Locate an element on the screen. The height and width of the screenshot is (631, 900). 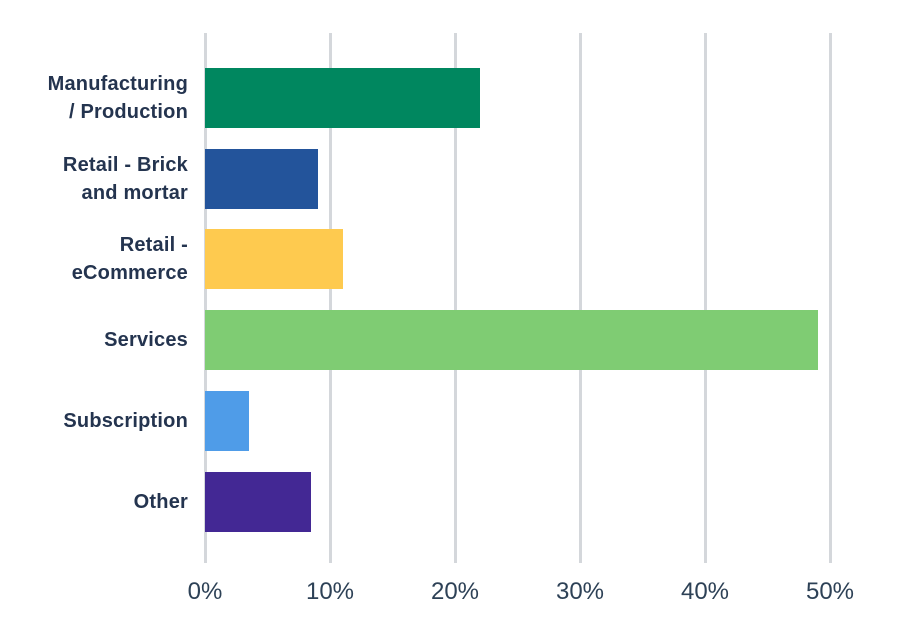
bar-other is located at coordinates (258, 501).